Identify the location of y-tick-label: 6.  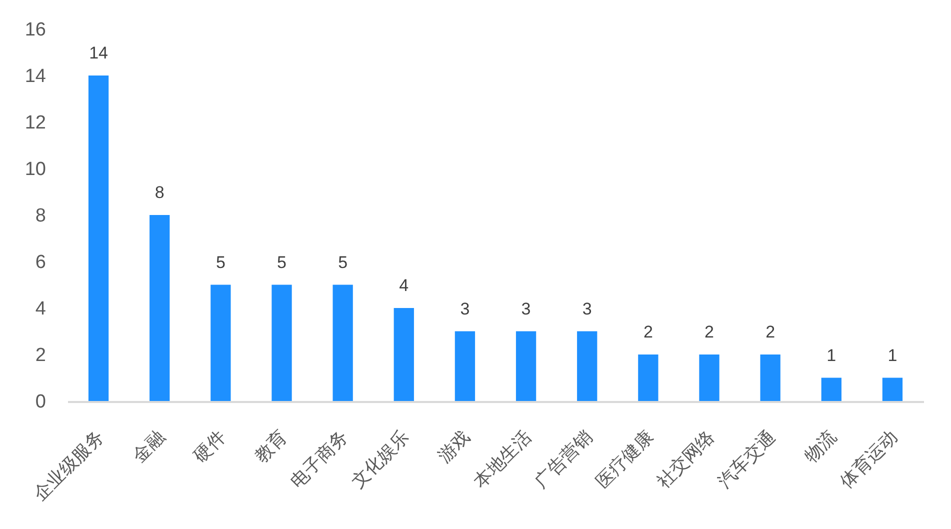
(40, 262).